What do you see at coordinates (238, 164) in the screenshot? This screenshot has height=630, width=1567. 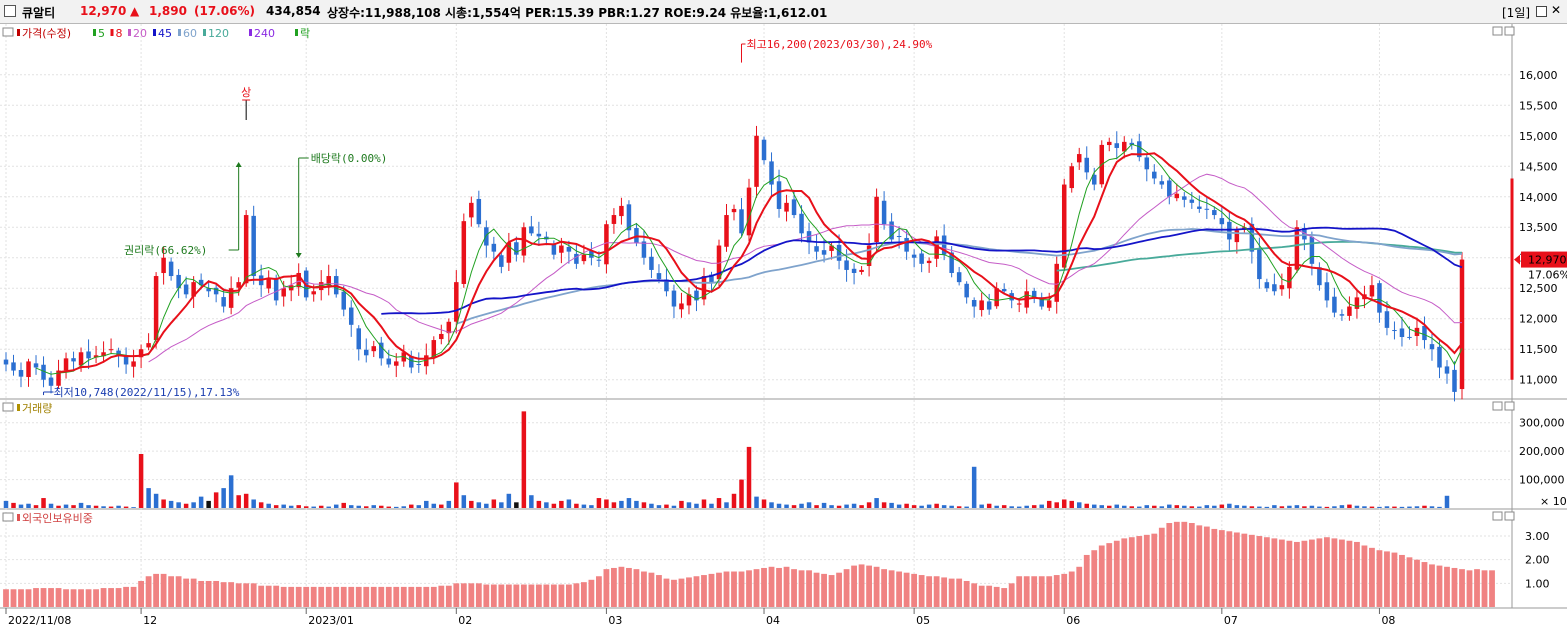 I see `rights-arrow-icon` at bounding box center [238, 164].